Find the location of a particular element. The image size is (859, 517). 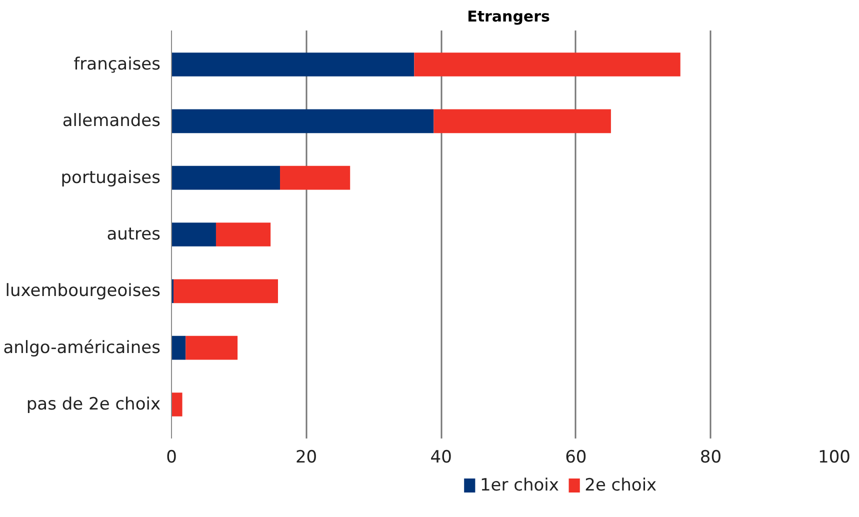

y-tick-label: anlgo-américaines is located at coordinates (82, 348).